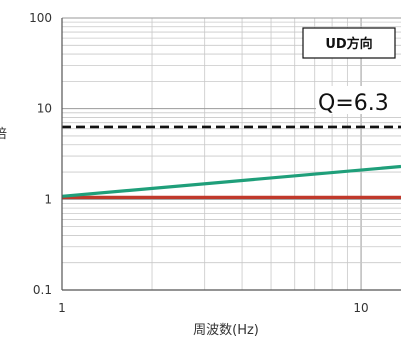 The height and width of the screenshot is (343, 401). Describe the element at coordinates (42, 290) in the screenshot. I see `y-tick-label: 0.1` at that location.